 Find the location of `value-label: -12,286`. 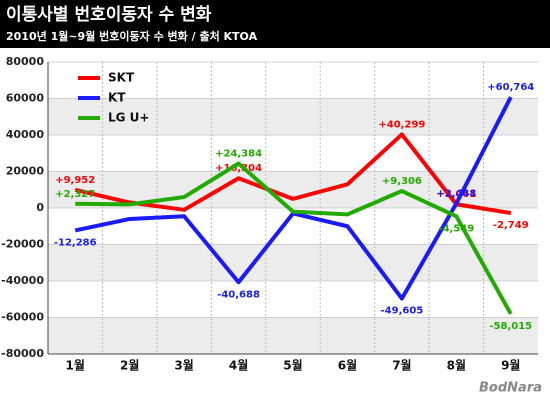

value-label: -12,286 is located at coordinates (75, 242).